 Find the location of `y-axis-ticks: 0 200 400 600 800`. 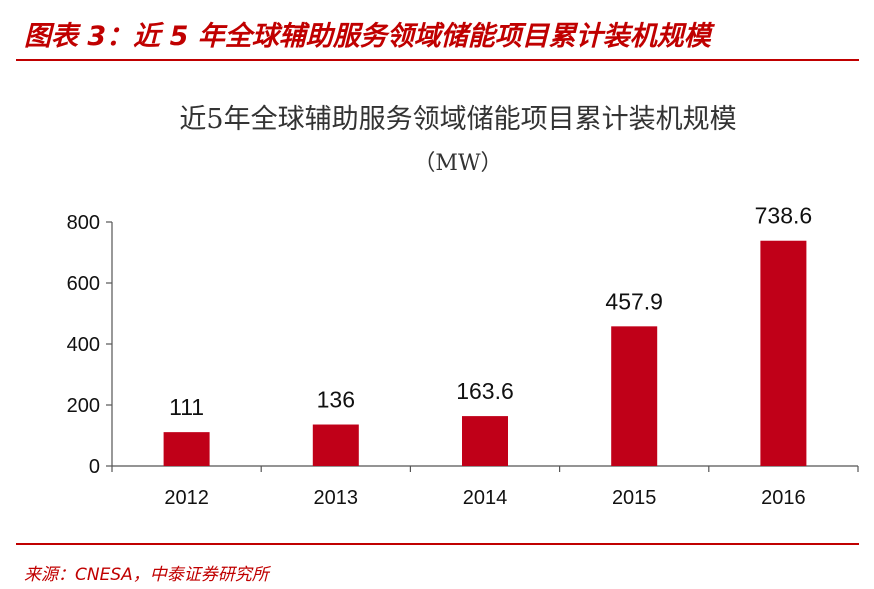

y-axis-ticks: 0 200 400 600 800 is located at coordinates (89, 345).